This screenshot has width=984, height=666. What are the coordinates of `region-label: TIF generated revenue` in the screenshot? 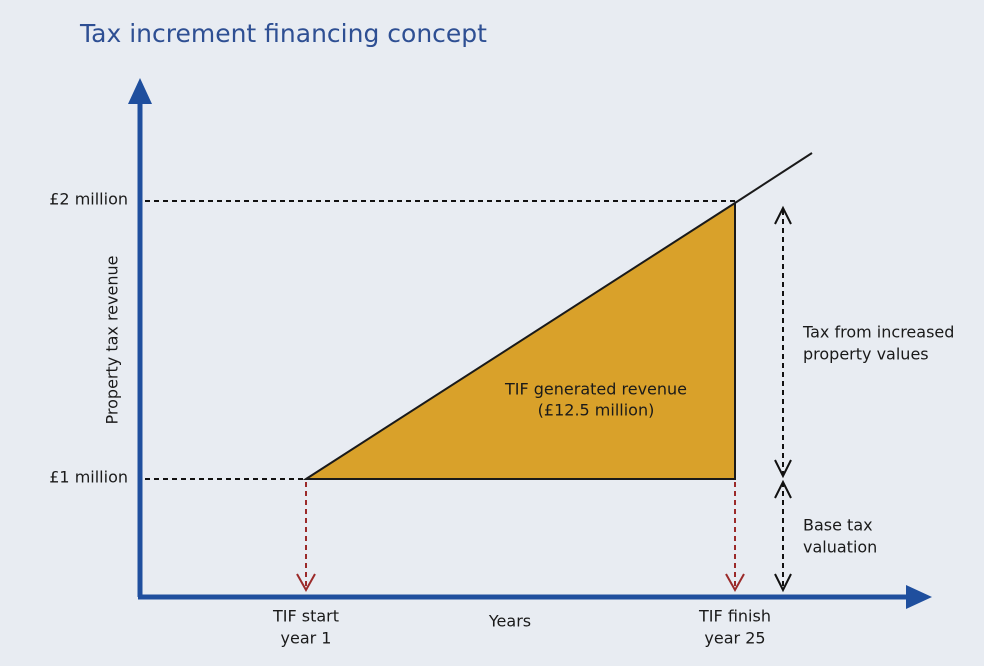 It's located at (595, 389).